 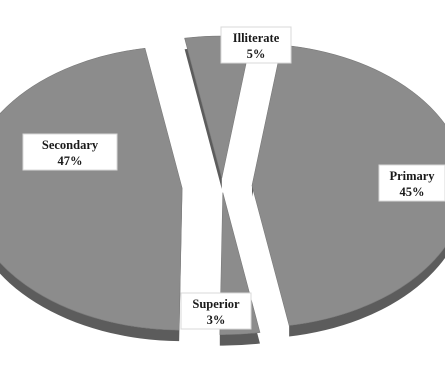 What do you see at coordinates (412, 176) in the screenshot?
I see `data-label-category: Primary` at bounding box center [412, 176].